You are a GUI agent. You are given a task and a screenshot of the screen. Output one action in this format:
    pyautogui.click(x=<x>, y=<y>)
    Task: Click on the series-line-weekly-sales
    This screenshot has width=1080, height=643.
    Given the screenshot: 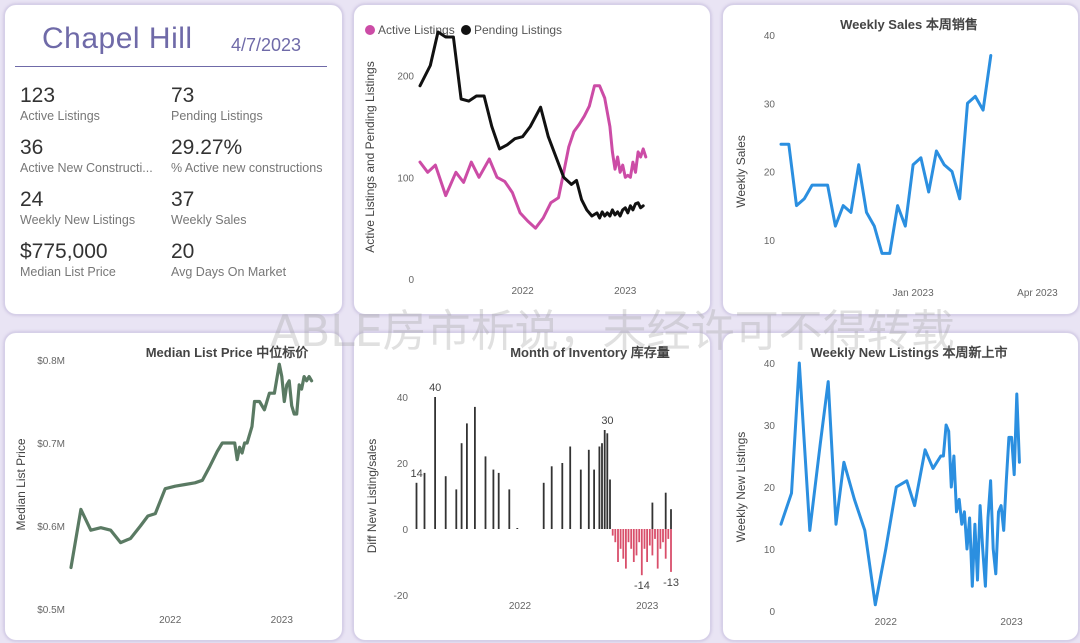 What is the action you would take?
    pyautogui.click(x=886, y=154)
    